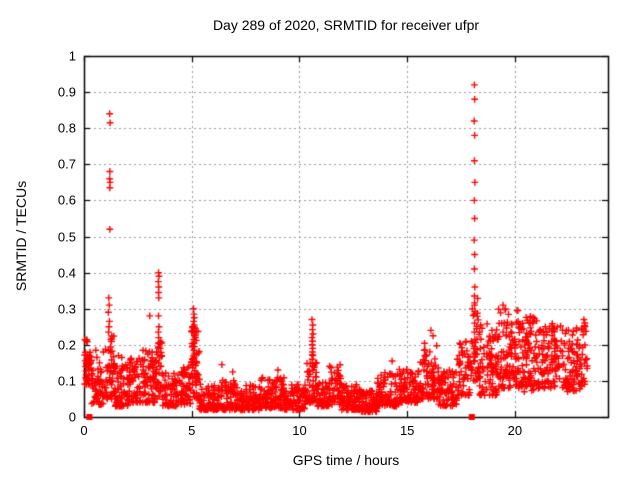 The height and width of the screenshot is (480, 640). I want to click on y-tick-label: 0.9, so click(66, 92).